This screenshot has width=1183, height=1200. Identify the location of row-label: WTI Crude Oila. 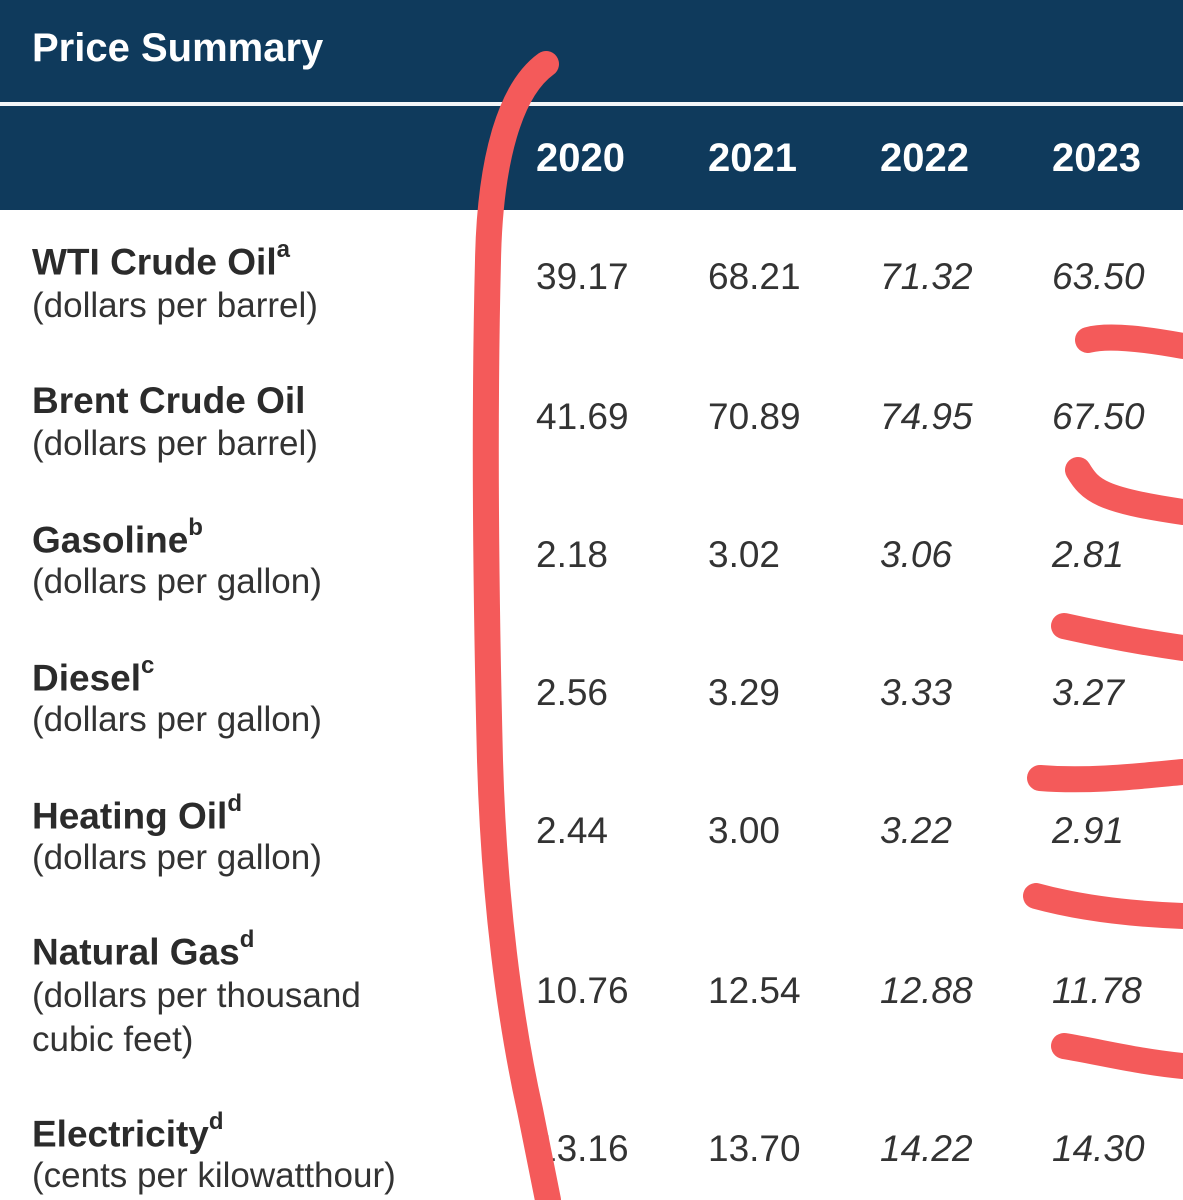
(161, 259).